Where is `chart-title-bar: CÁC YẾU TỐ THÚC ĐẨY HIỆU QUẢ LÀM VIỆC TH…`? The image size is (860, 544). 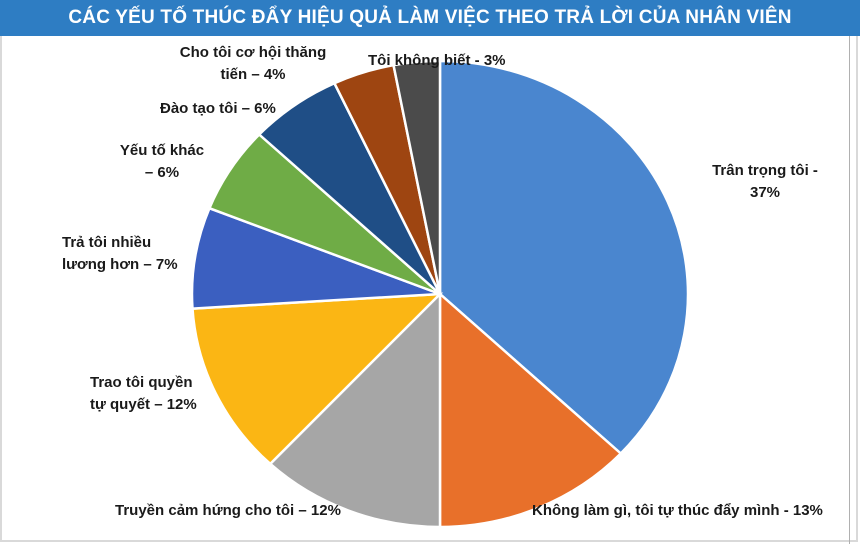 chart-title-bar: CÁC YẾU TỐ THÚC ĐẨY HIỆU QUẢ LÀM VIỆC TH… is located at coordinates (430, 18).